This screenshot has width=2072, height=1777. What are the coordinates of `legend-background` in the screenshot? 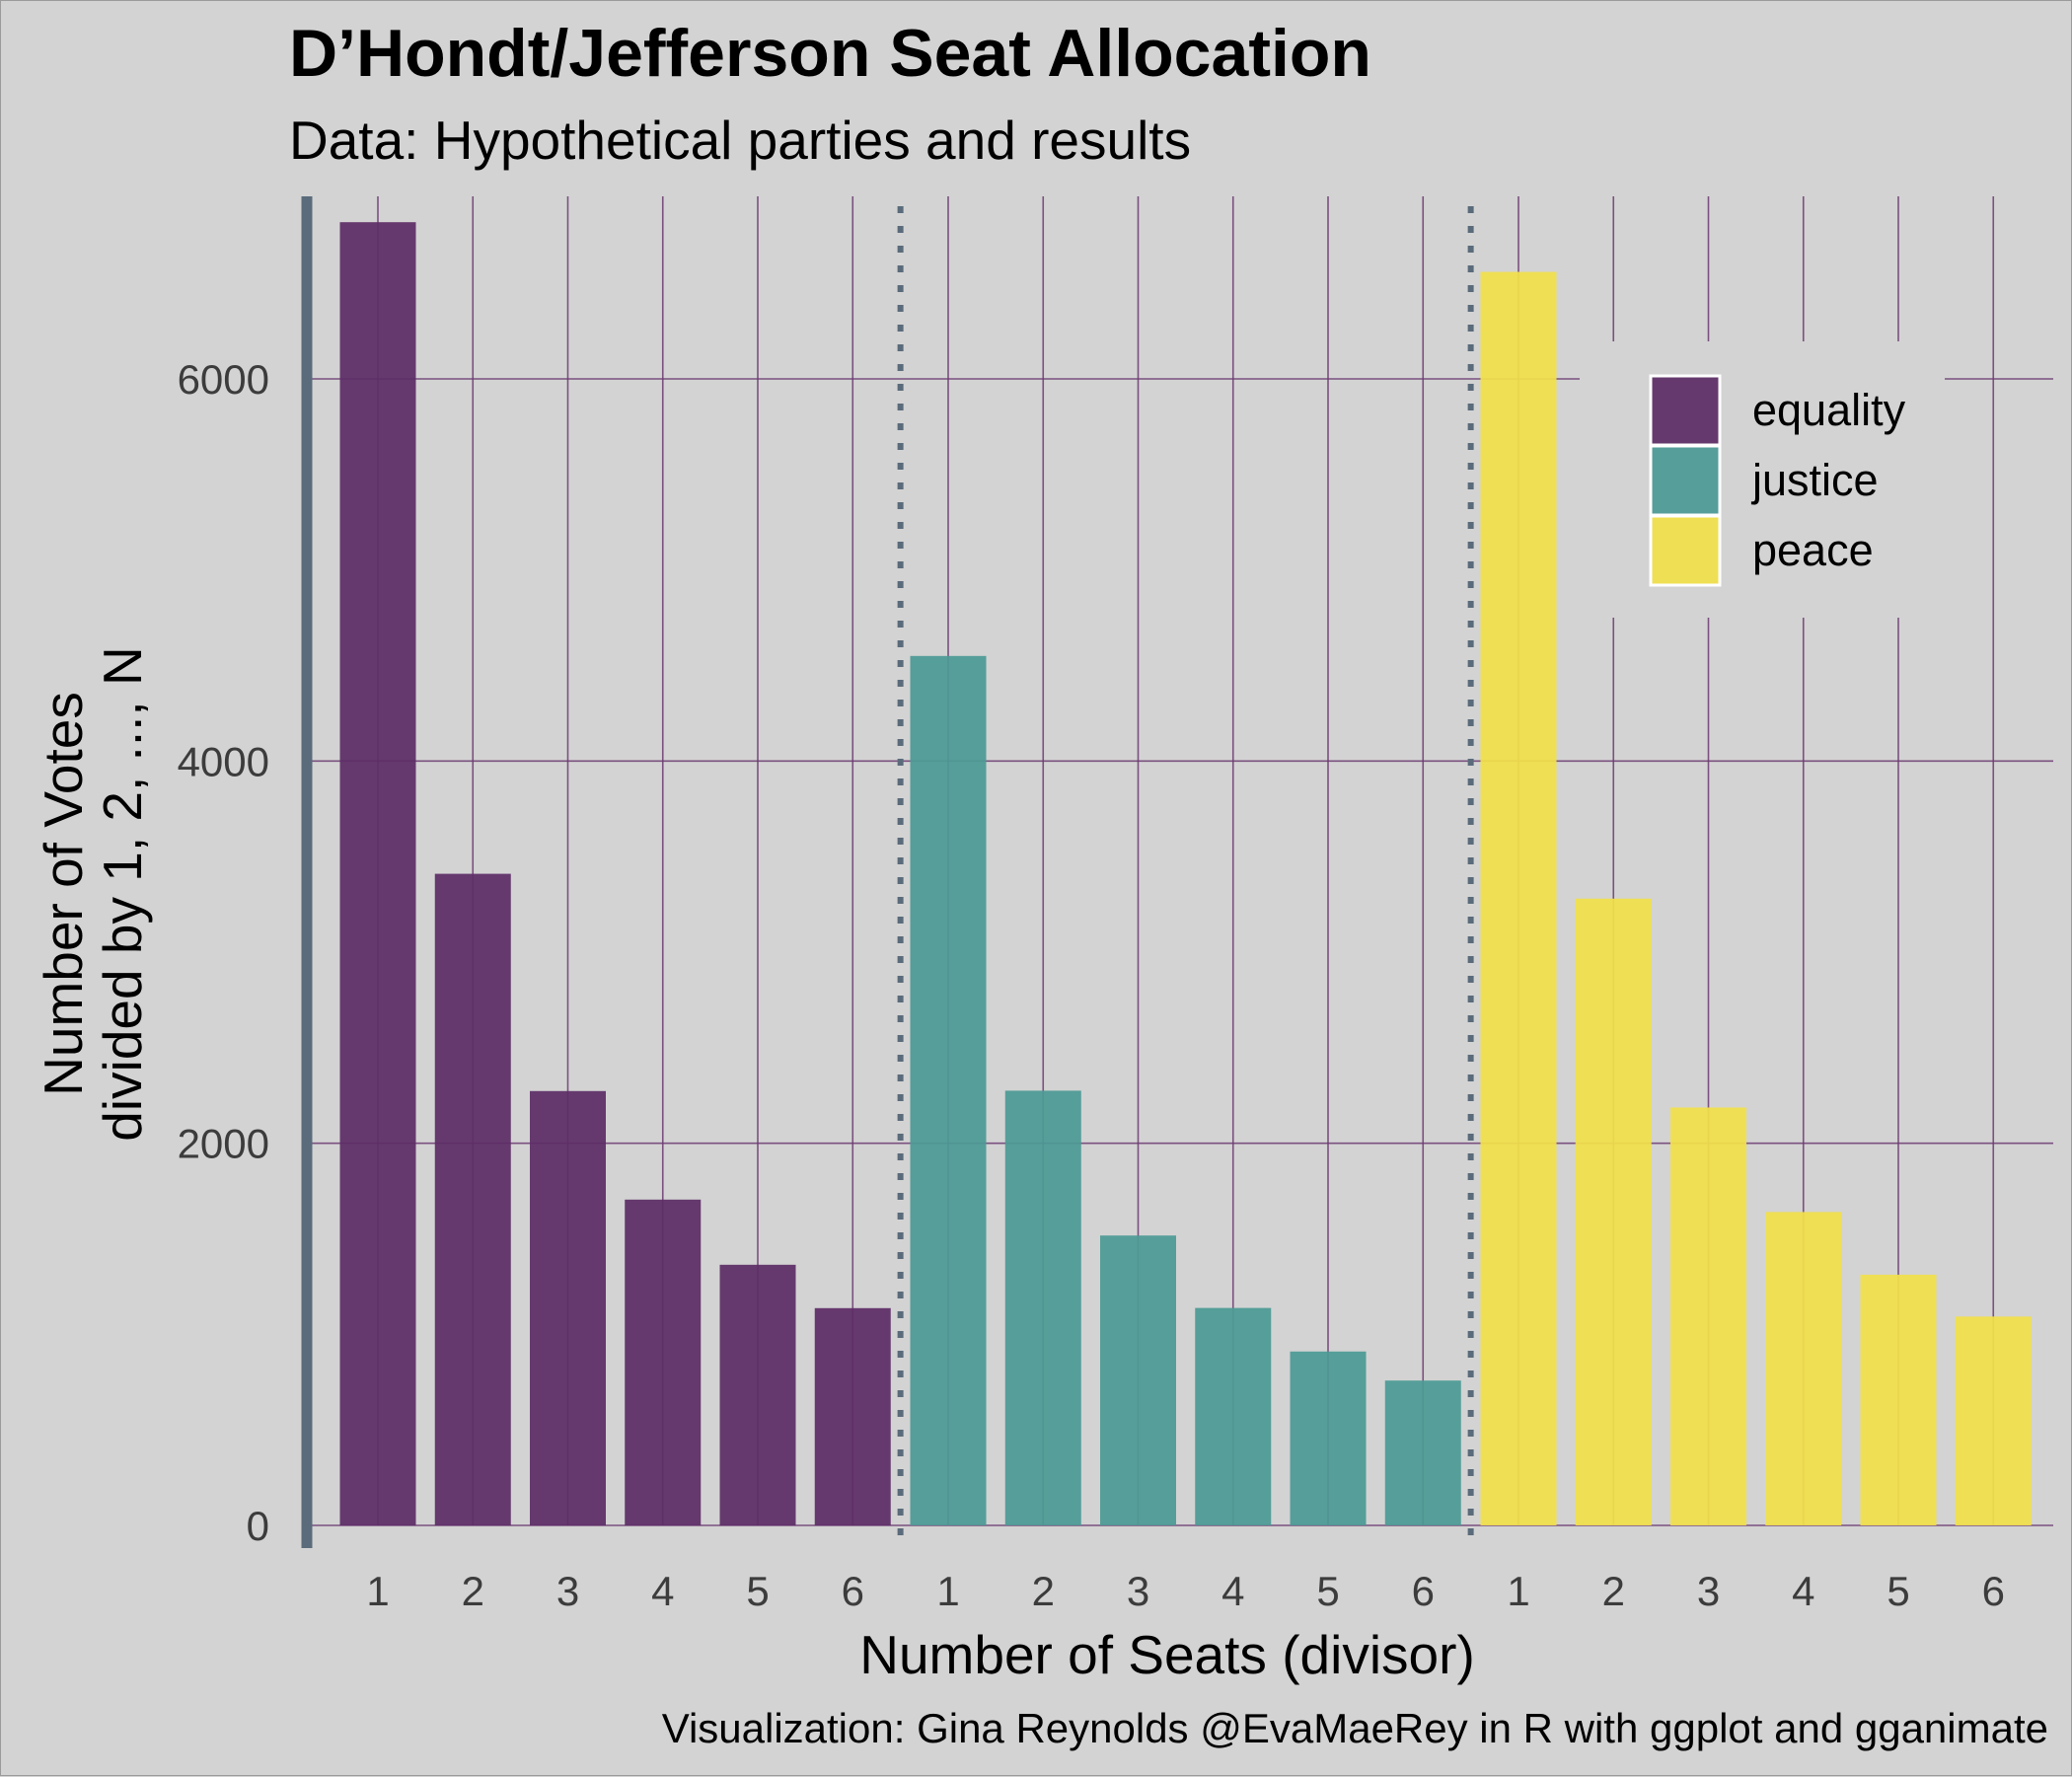 It's located at (1763, 479).